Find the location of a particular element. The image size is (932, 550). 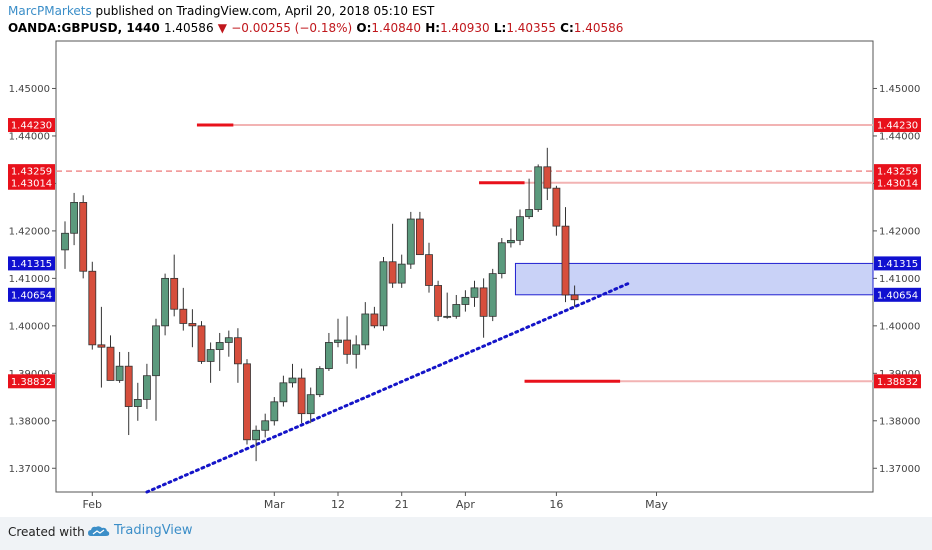

price-change: −0.00255 (−0.18%) is located at coordinates (292, 28).